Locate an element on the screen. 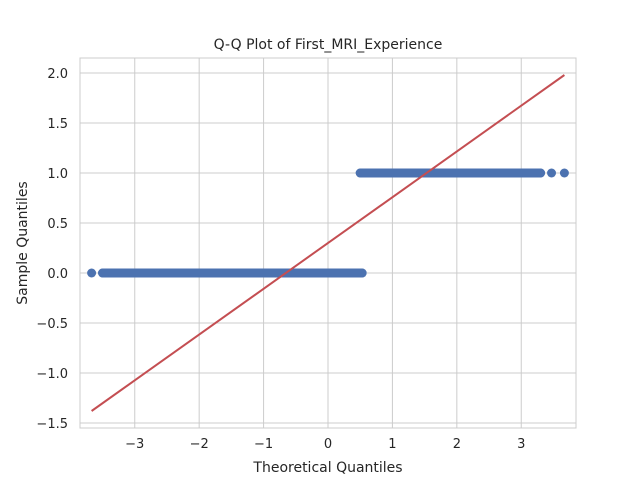 Image resolution: width=640 pixels, height=480 pixels. x-tick-label: −1 is located at coordinates (263, 444).